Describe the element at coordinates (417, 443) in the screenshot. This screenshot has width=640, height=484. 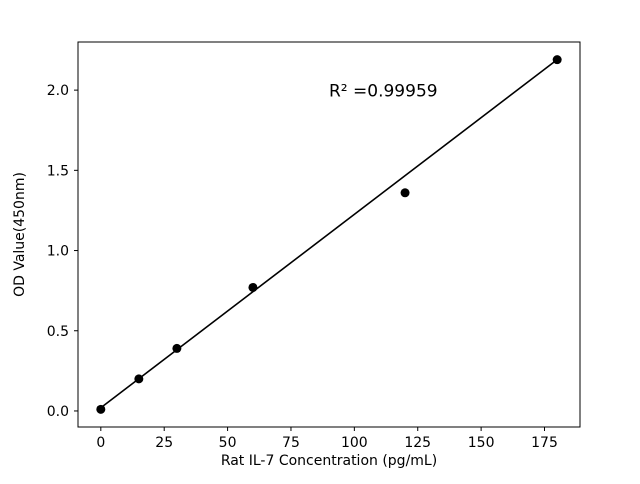
I see `x-tick-label: 125` at that location.